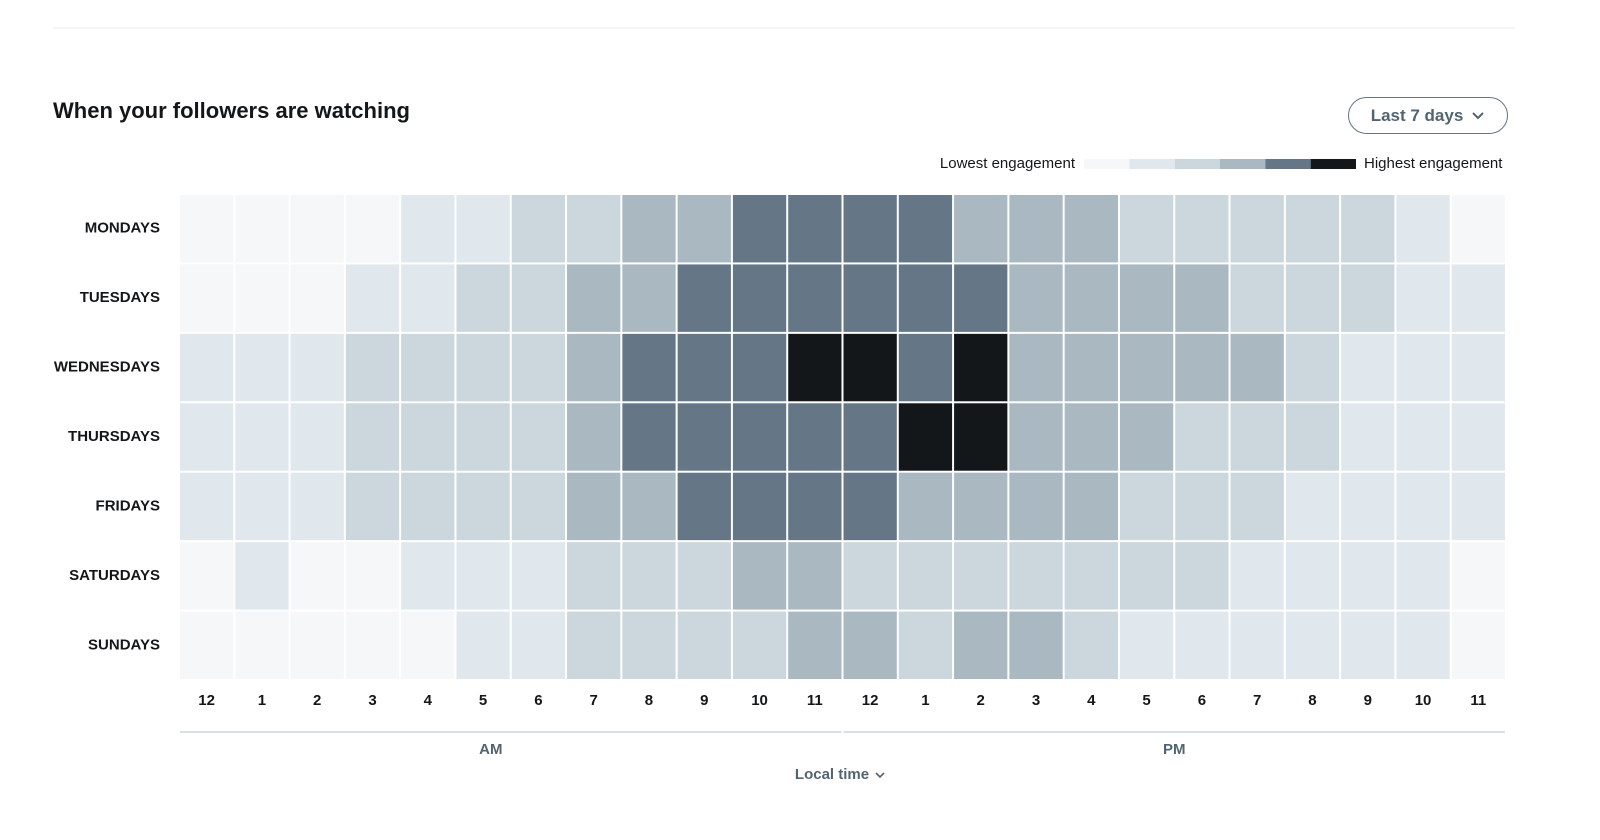 This screenshot has width=1600, height=840. What do you see at coordinates (231, 110) in the screenshot?
I see `chart-title: When your followers are watching` at bounding box center [231, 110].